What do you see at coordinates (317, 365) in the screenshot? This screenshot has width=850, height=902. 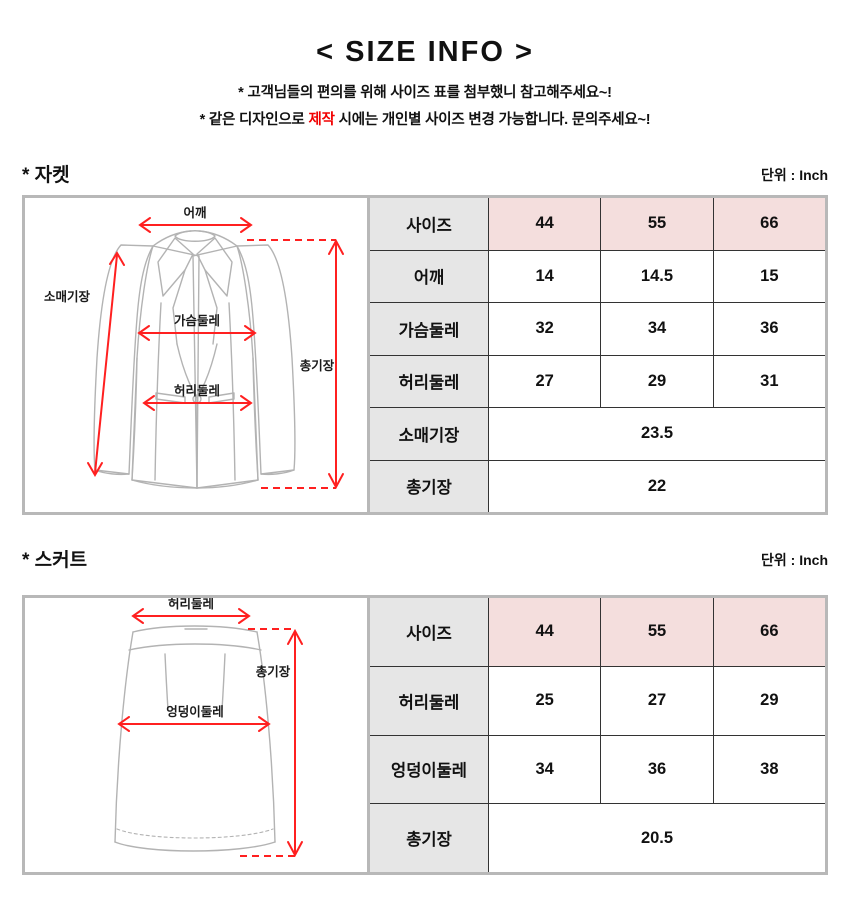 I see `jacket-label-total: 총기장` at bounding box center [317, 365].